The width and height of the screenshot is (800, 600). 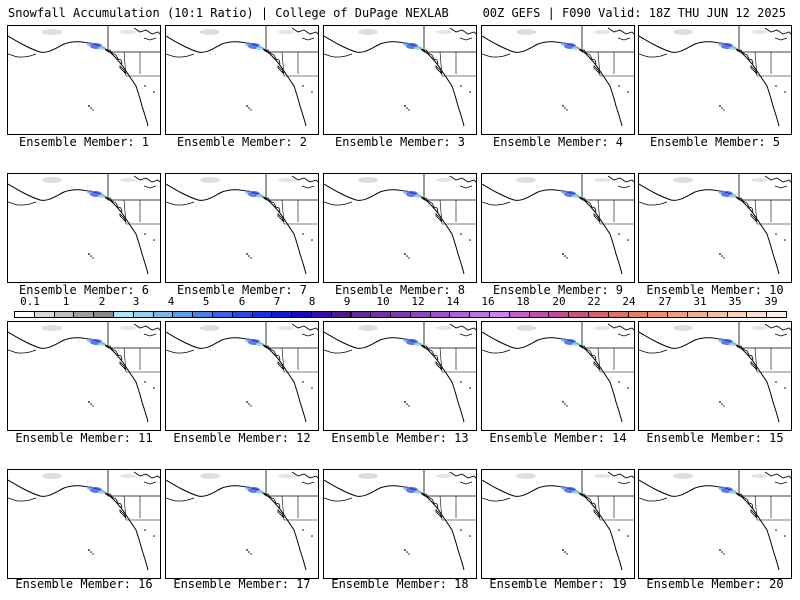 What do you see at coordinates (715, 290) in the screenshot?
I see `ensemble-member-label: Ensemble Member: 10` at bounding box center [715, 290].